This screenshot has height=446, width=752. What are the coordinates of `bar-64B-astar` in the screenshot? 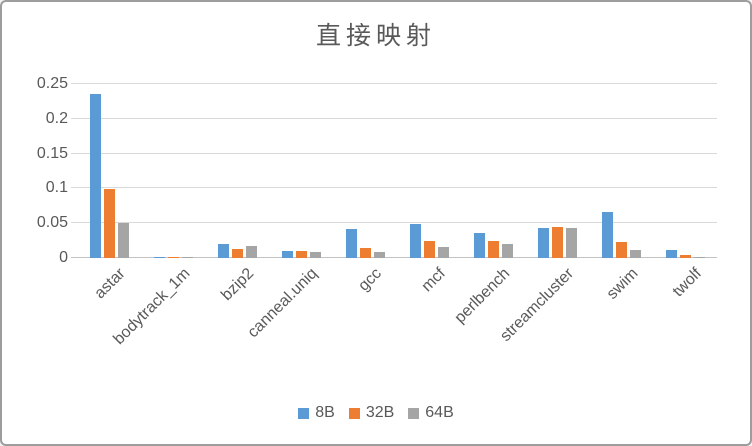 It's located at (123, 240).